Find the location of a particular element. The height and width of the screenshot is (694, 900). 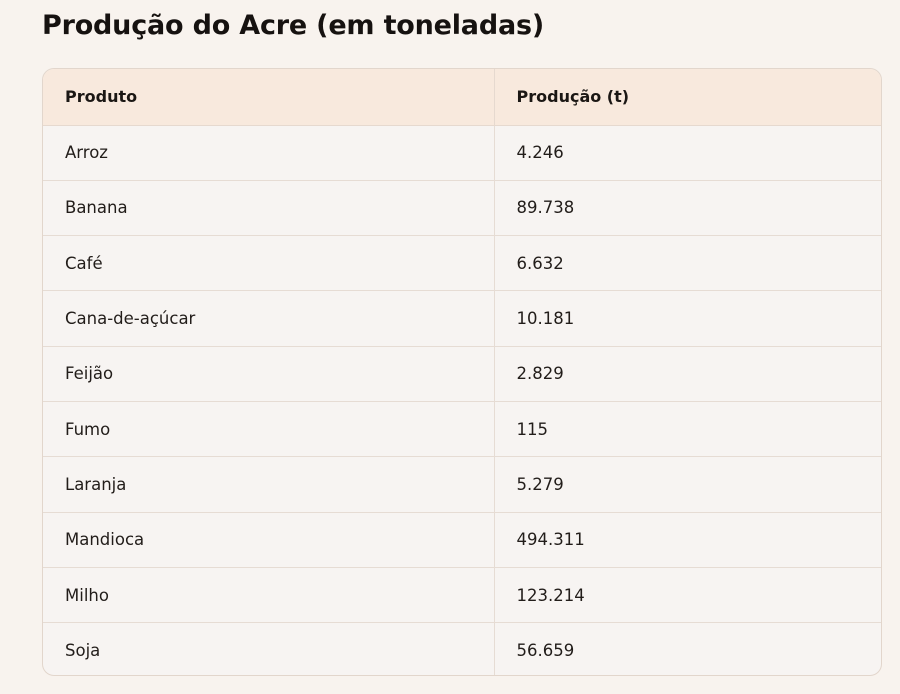

table-row: Feijão 2.829 is located at coordinates (462, 374).